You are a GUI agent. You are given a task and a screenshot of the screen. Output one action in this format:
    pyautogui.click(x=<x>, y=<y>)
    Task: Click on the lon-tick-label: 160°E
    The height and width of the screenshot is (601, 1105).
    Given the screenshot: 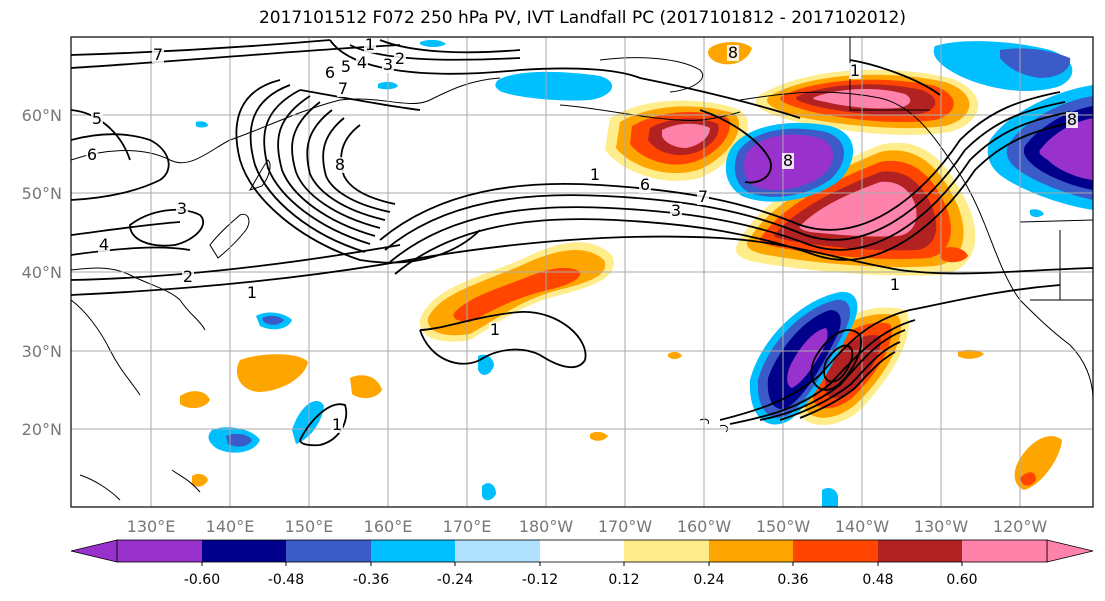 What is the action you would take?
    pyautogui.click(x=388, y=526)
    